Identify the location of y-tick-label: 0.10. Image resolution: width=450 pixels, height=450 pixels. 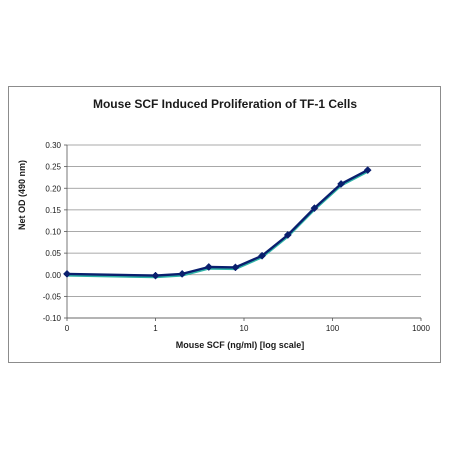
(53, 232).